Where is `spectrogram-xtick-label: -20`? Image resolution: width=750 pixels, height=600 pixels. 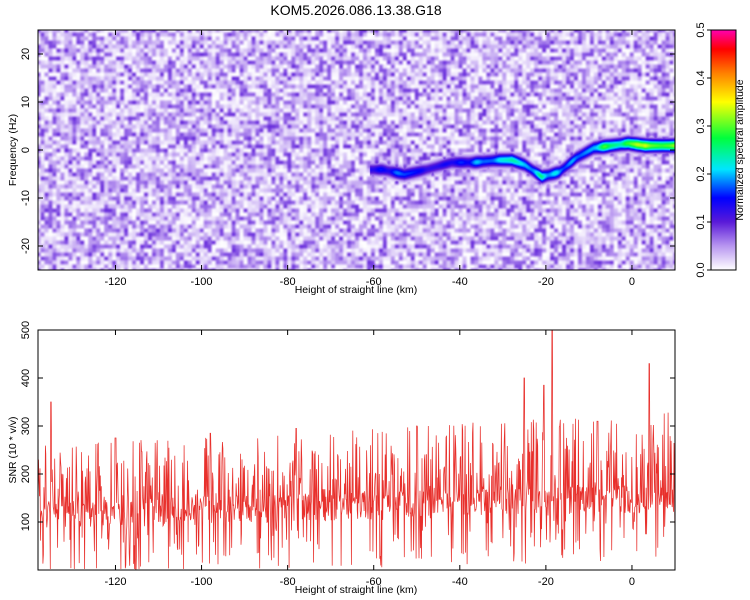
spectrogram-xtick-label: -20 is located at coordinates (546, 282).